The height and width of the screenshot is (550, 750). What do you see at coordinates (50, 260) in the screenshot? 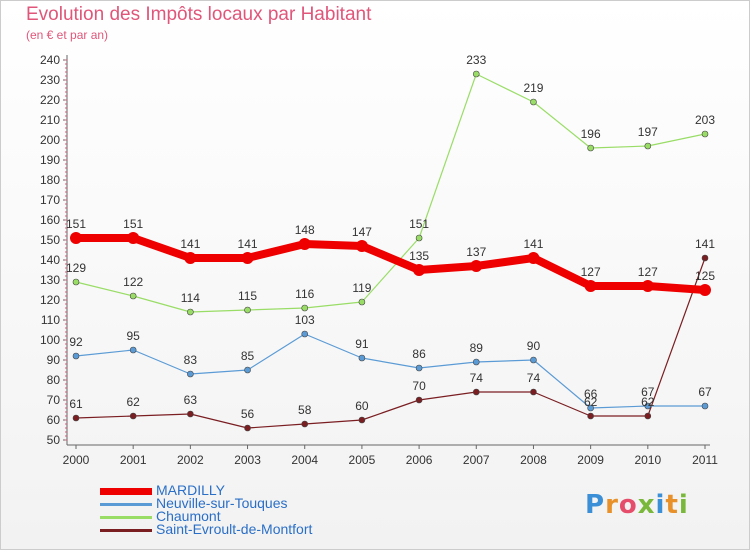
I see `y-tick-label: 140` at bounding box center [50, 260].